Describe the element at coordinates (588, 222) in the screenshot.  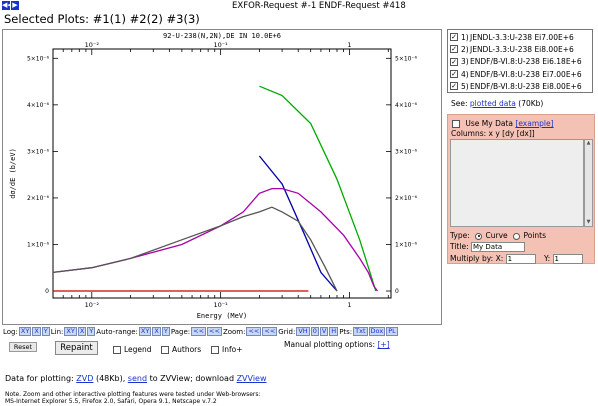
I see `scroll-down-icon: ▼` at that location.